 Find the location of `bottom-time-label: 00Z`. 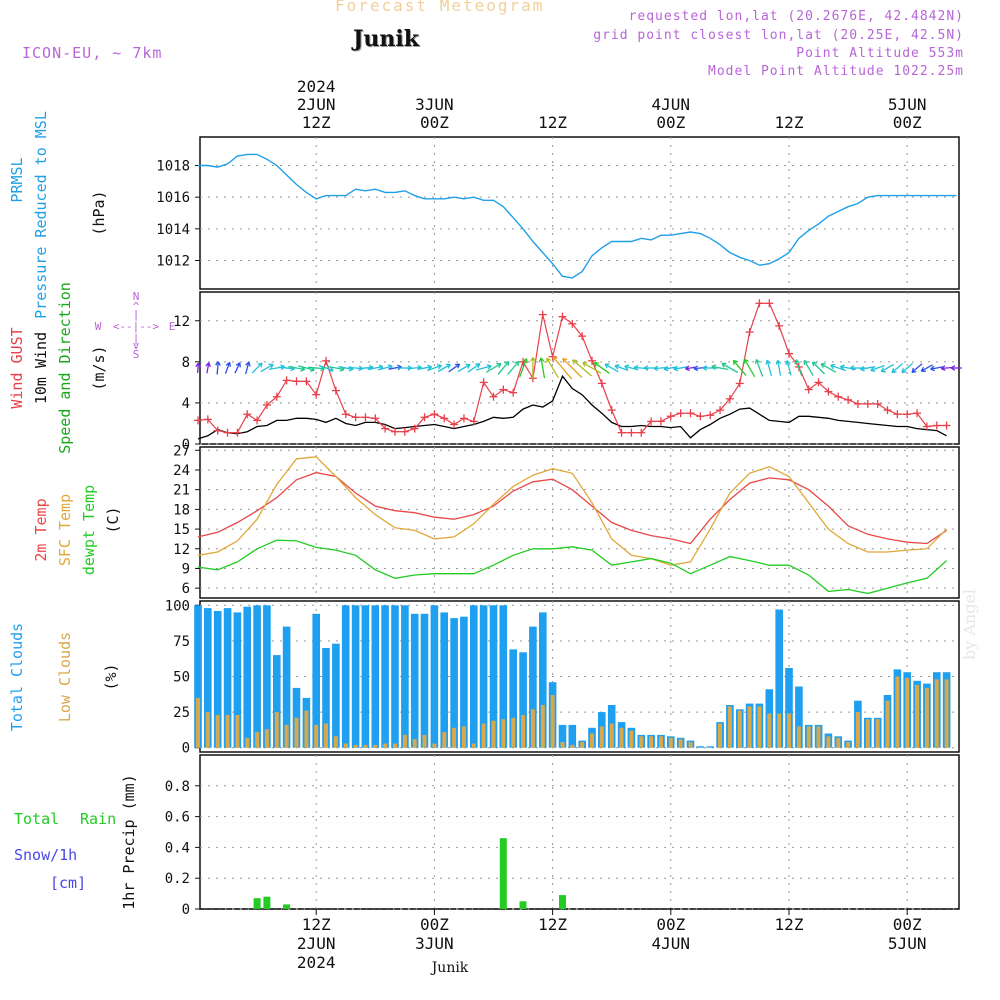

bottom-time-label: 00Z is located at coordinates (907, 924).